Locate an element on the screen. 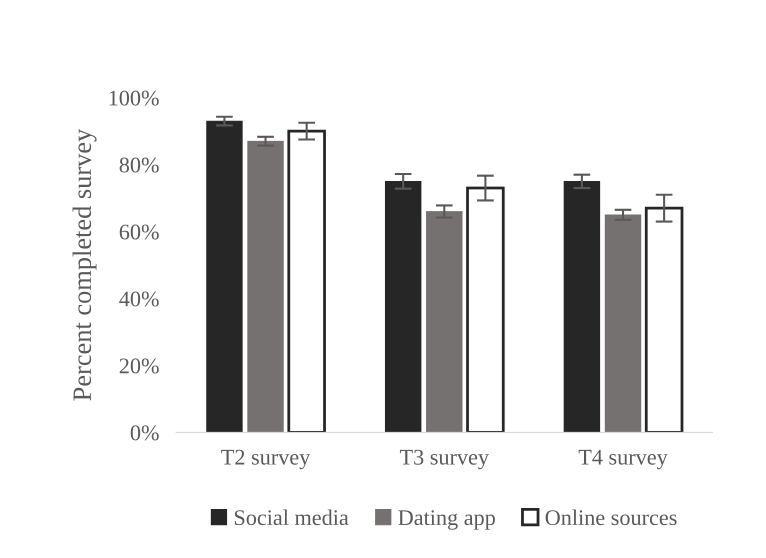 This screenshot has width=766, height=558. legend-label: Social media is located at coordinates (291, 518).